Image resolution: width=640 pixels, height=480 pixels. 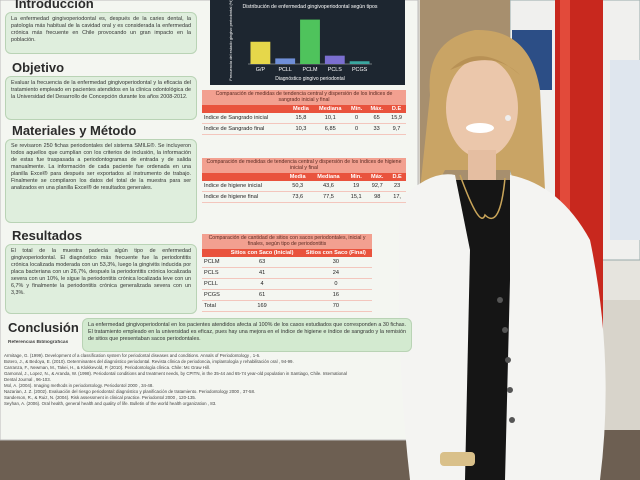 I want to click on table-row: PCLS 41 24, so click(x=287, y=273).